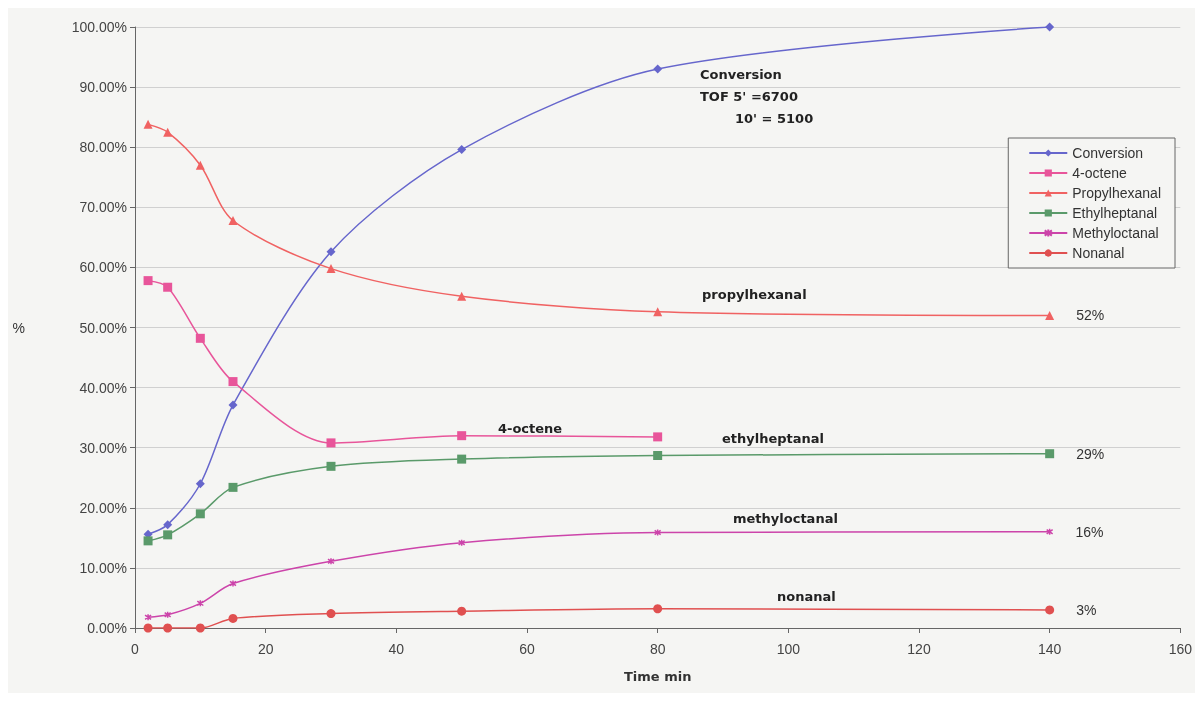 The height and width of the screenshot is (701, 1203). I want to click on x-tick-label: 20, so click(265, 649).